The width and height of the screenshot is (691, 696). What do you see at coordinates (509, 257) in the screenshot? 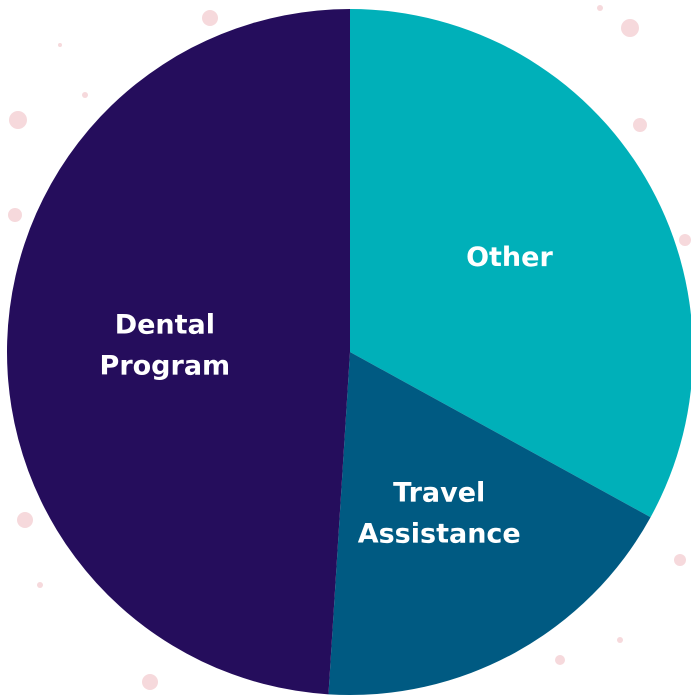
I see `slice-label: Other` at bounding box center [509, 257].